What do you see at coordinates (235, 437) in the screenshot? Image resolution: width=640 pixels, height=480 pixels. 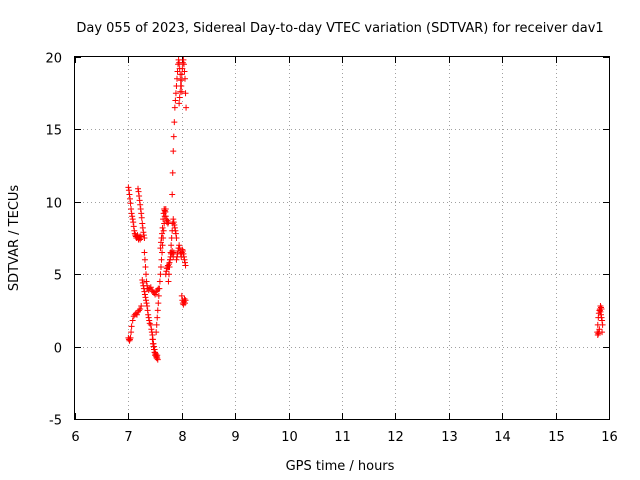 I see `x-tick-label: 9` at bounding box center [235, 437].